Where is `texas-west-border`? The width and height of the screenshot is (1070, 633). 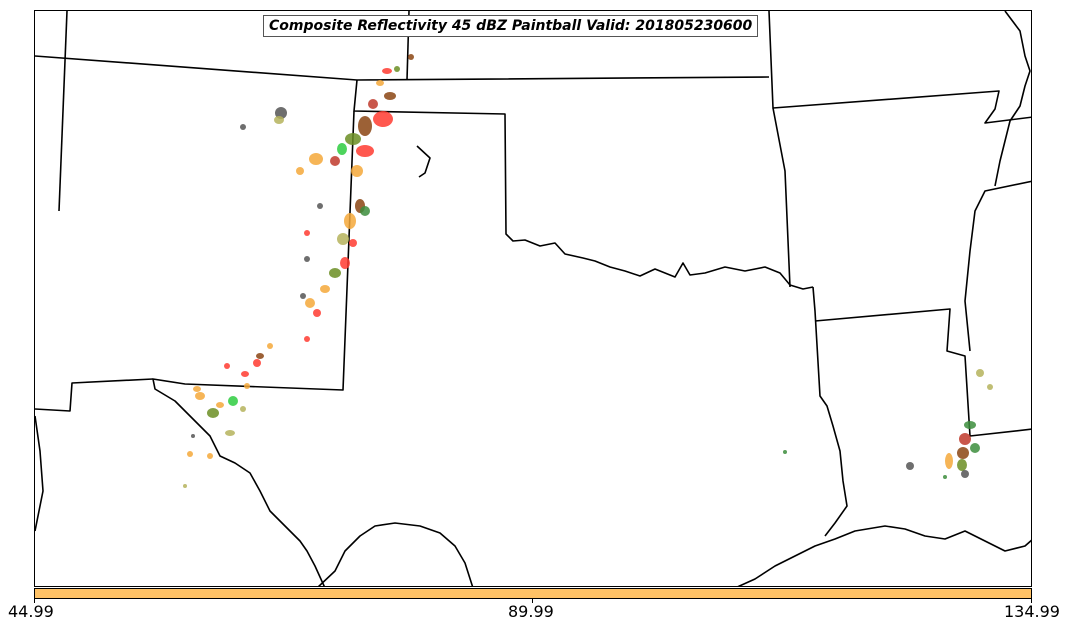
texas-west-border is located at coordinates (253, 348).